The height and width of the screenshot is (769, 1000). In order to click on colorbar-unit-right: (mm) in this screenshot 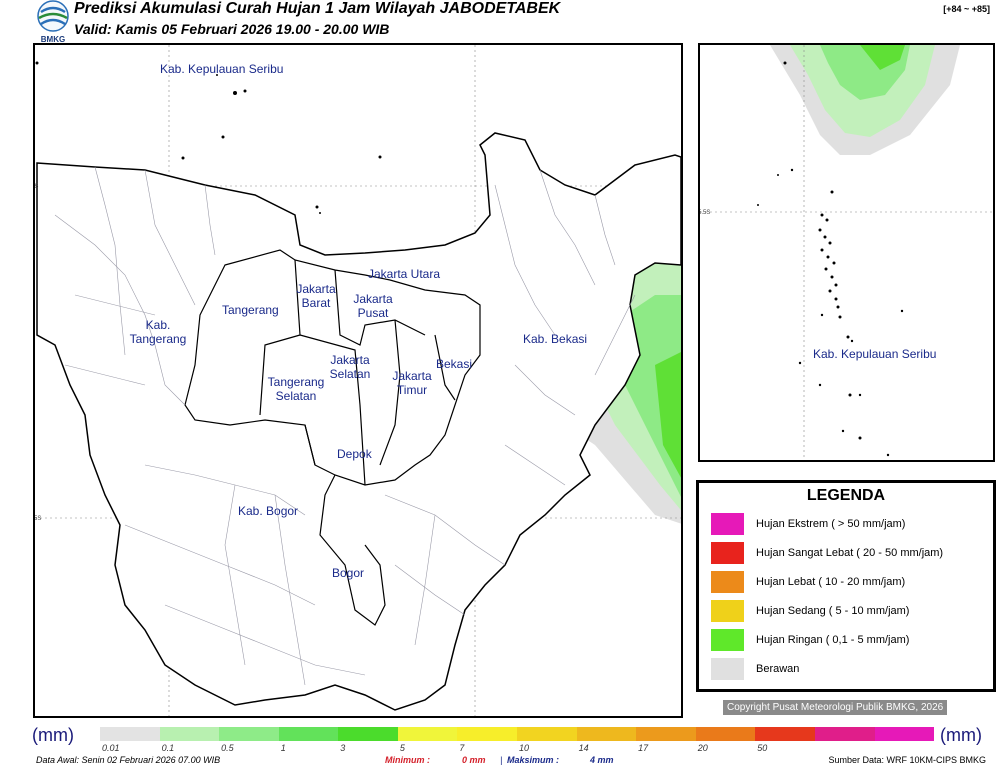, I will do `click(961, 735)`.